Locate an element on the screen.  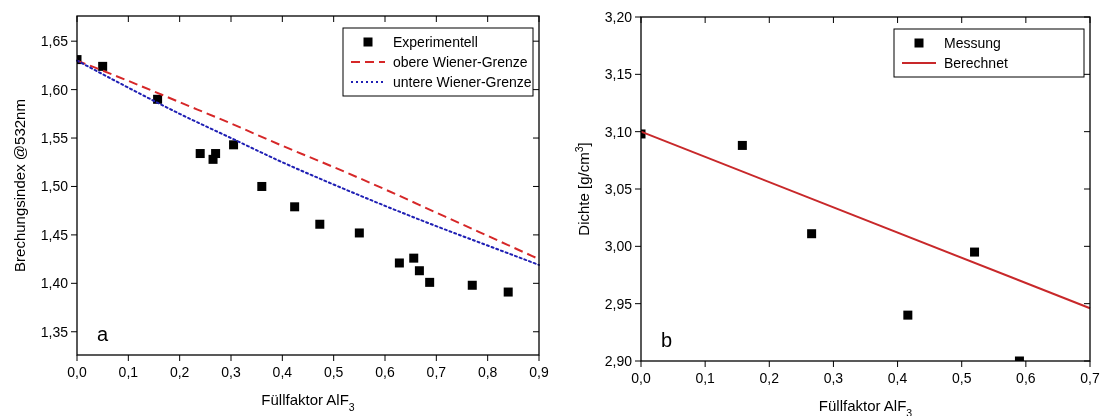
x-tick-label: 0,8 is located at coordinates (487, 372).